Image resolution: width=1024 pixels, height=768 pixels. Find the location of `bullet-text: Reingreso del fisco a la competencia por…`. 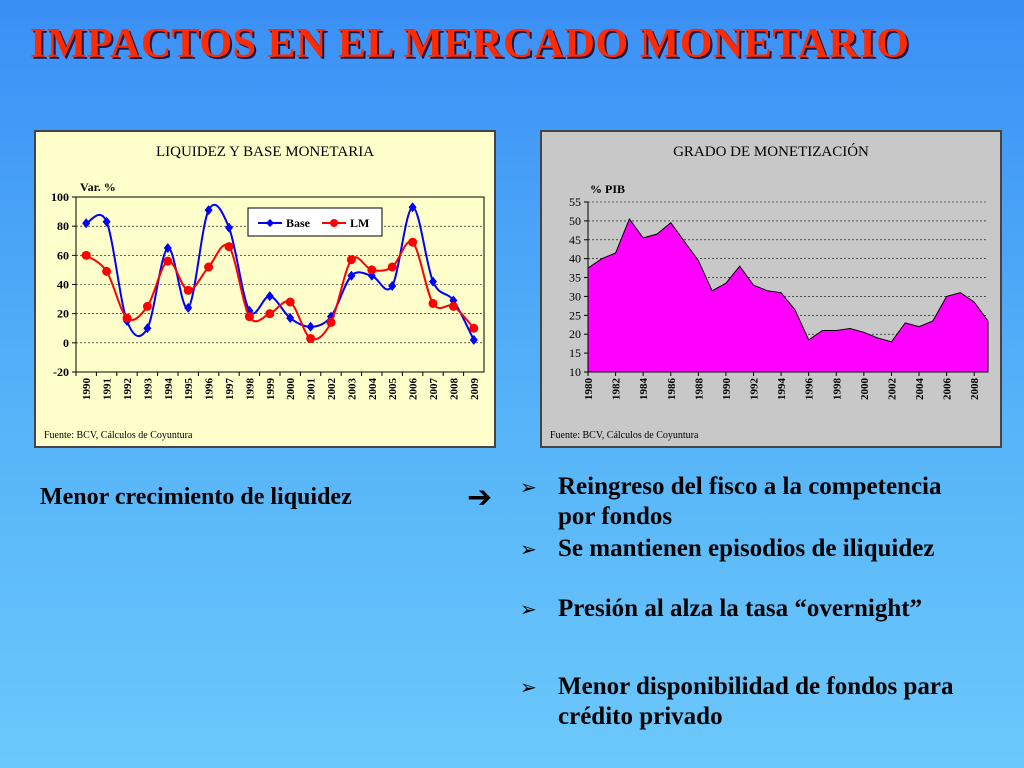

bullet-text: Reingreso del fisco a la competencia por… is located at coordinates (750, 501).